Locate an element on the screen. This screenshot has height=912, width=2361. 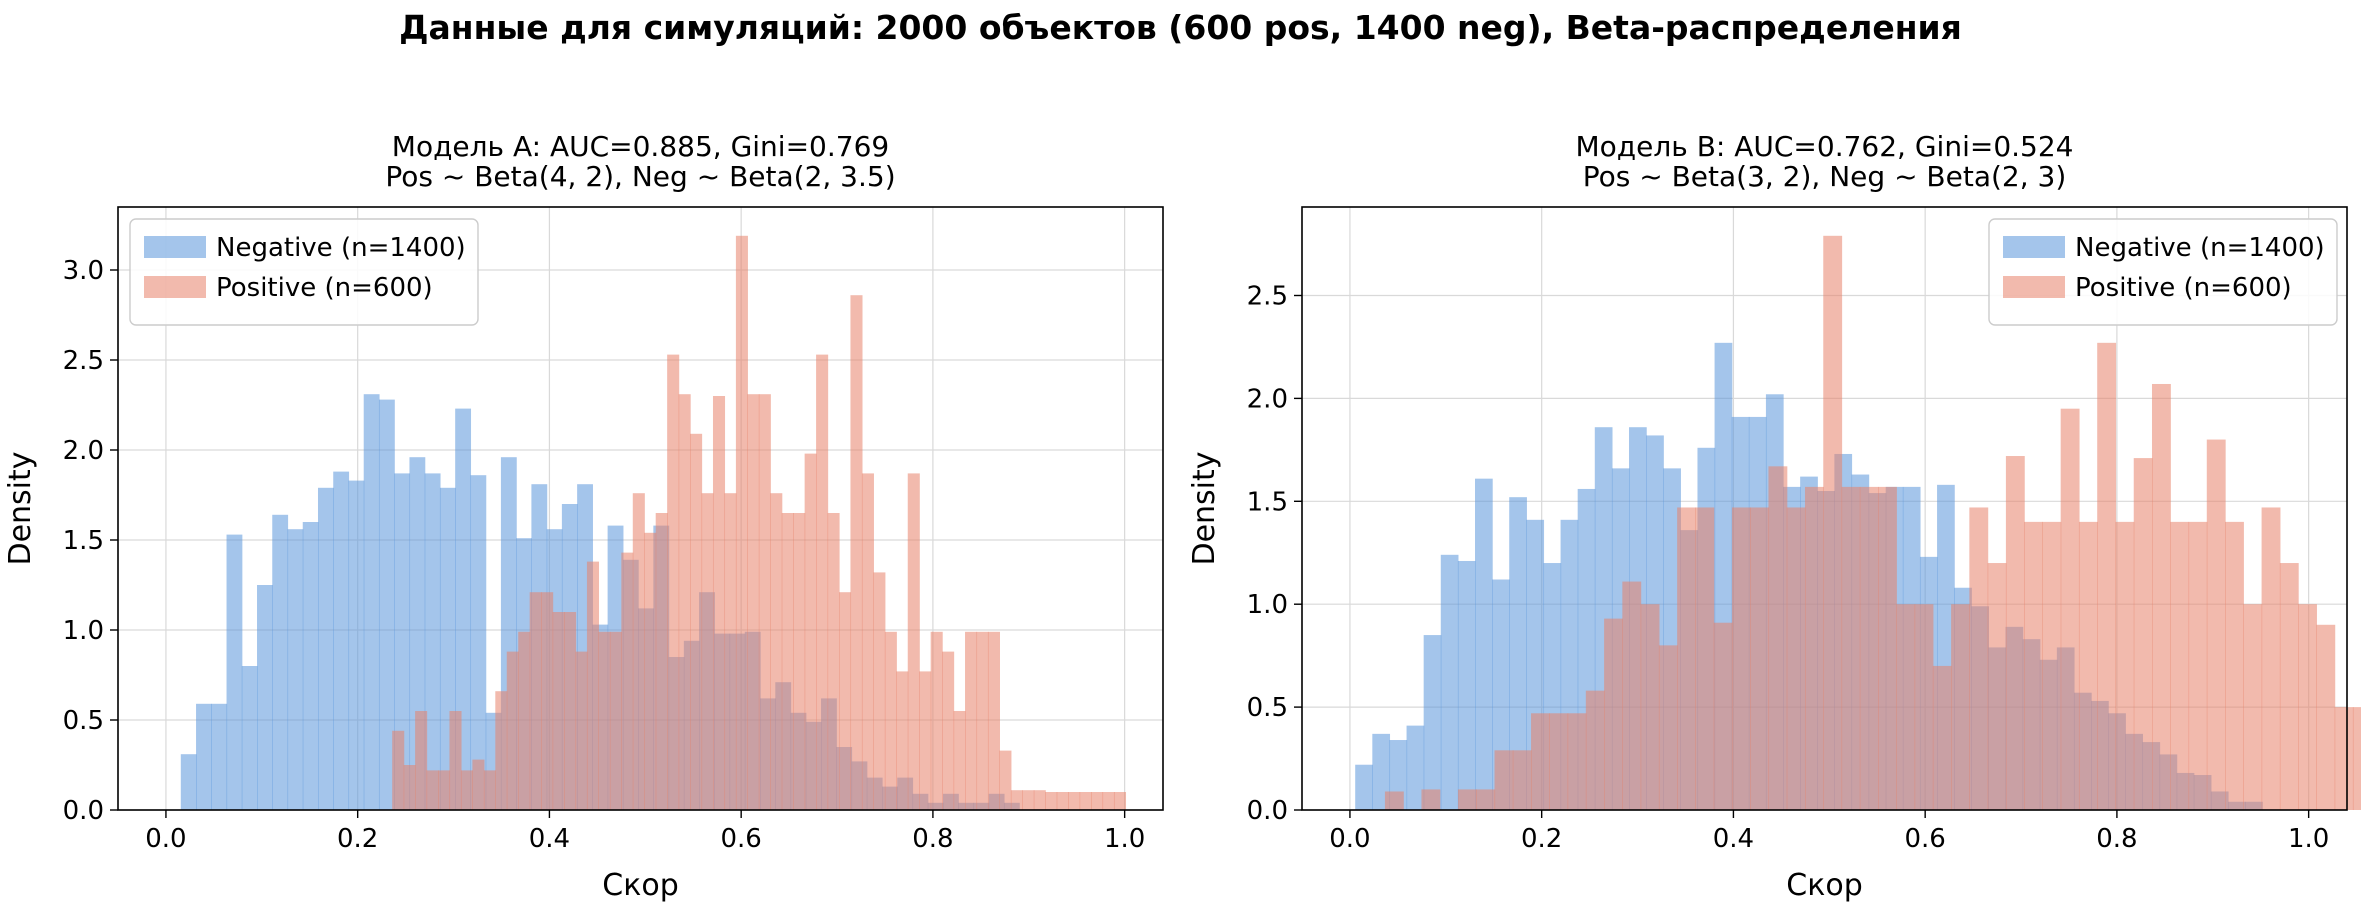
legend-swatch is located at coordinates (175, 287).